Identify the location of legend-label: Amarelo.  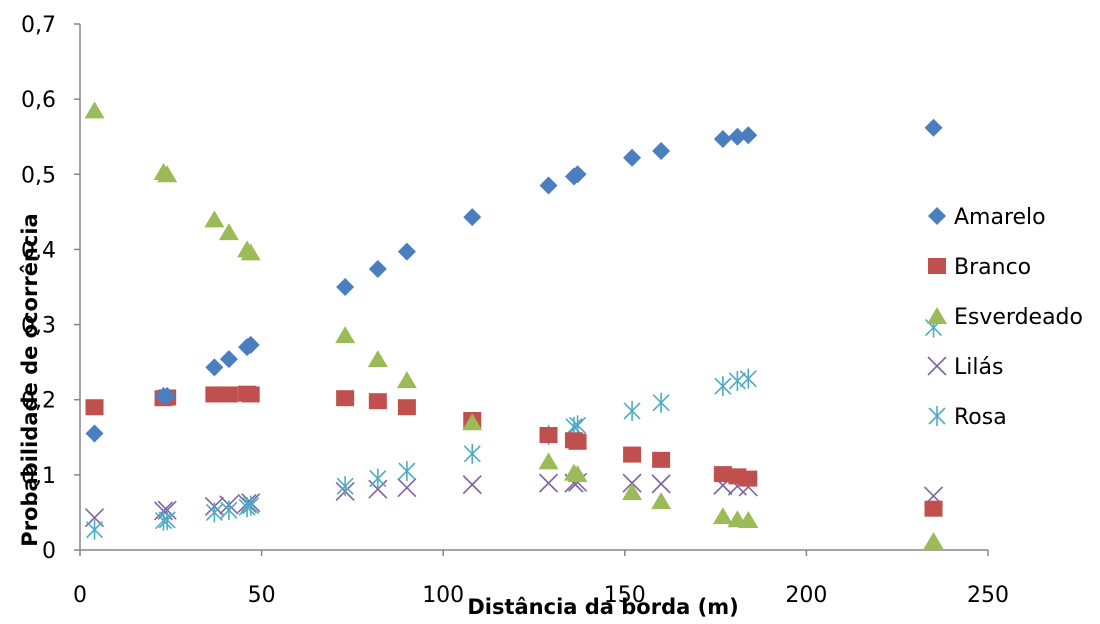
(1000, 217).